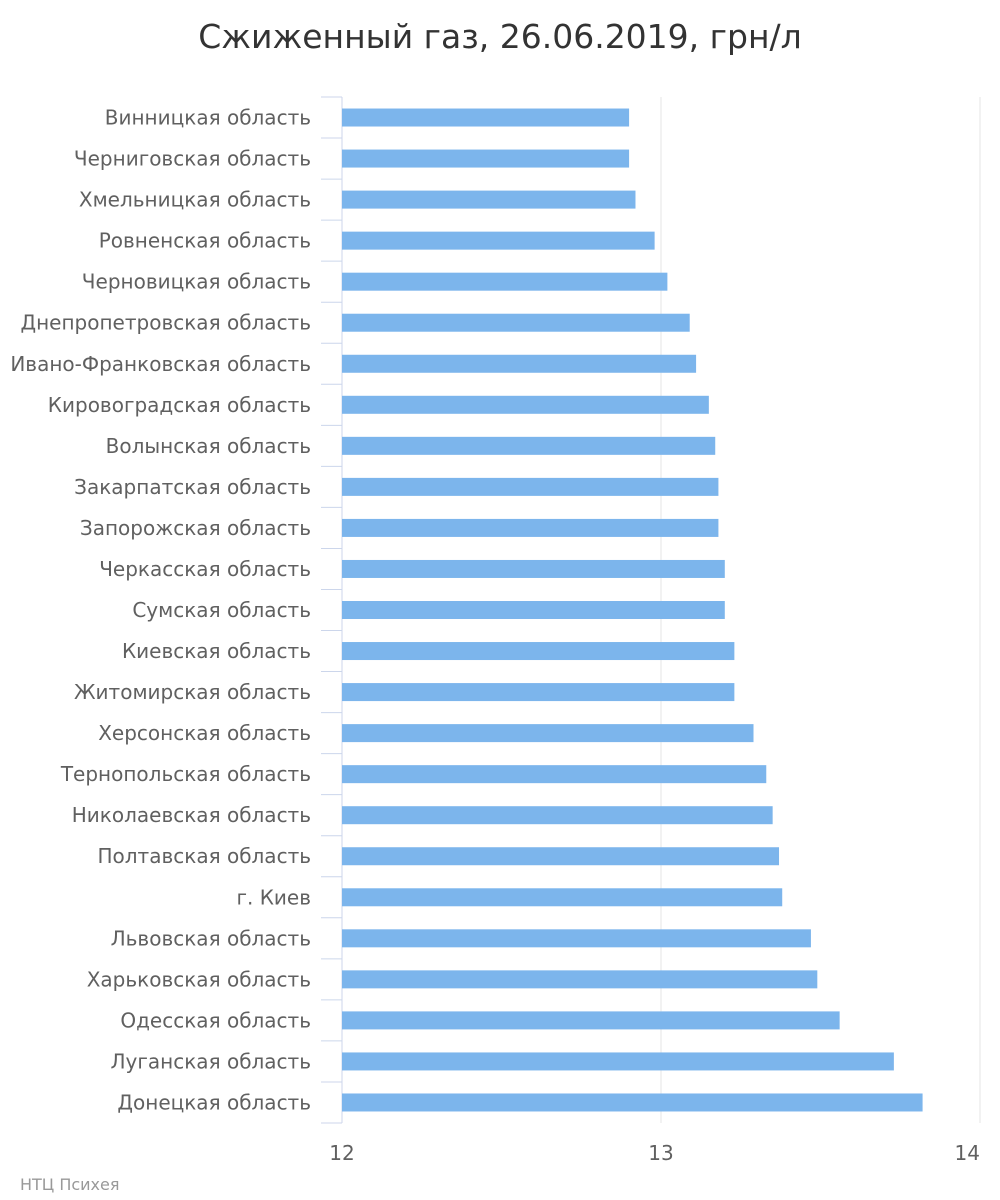 The image size is (1000, 1200). I want to click on x-tick-label: 13, so click(660, 1153).